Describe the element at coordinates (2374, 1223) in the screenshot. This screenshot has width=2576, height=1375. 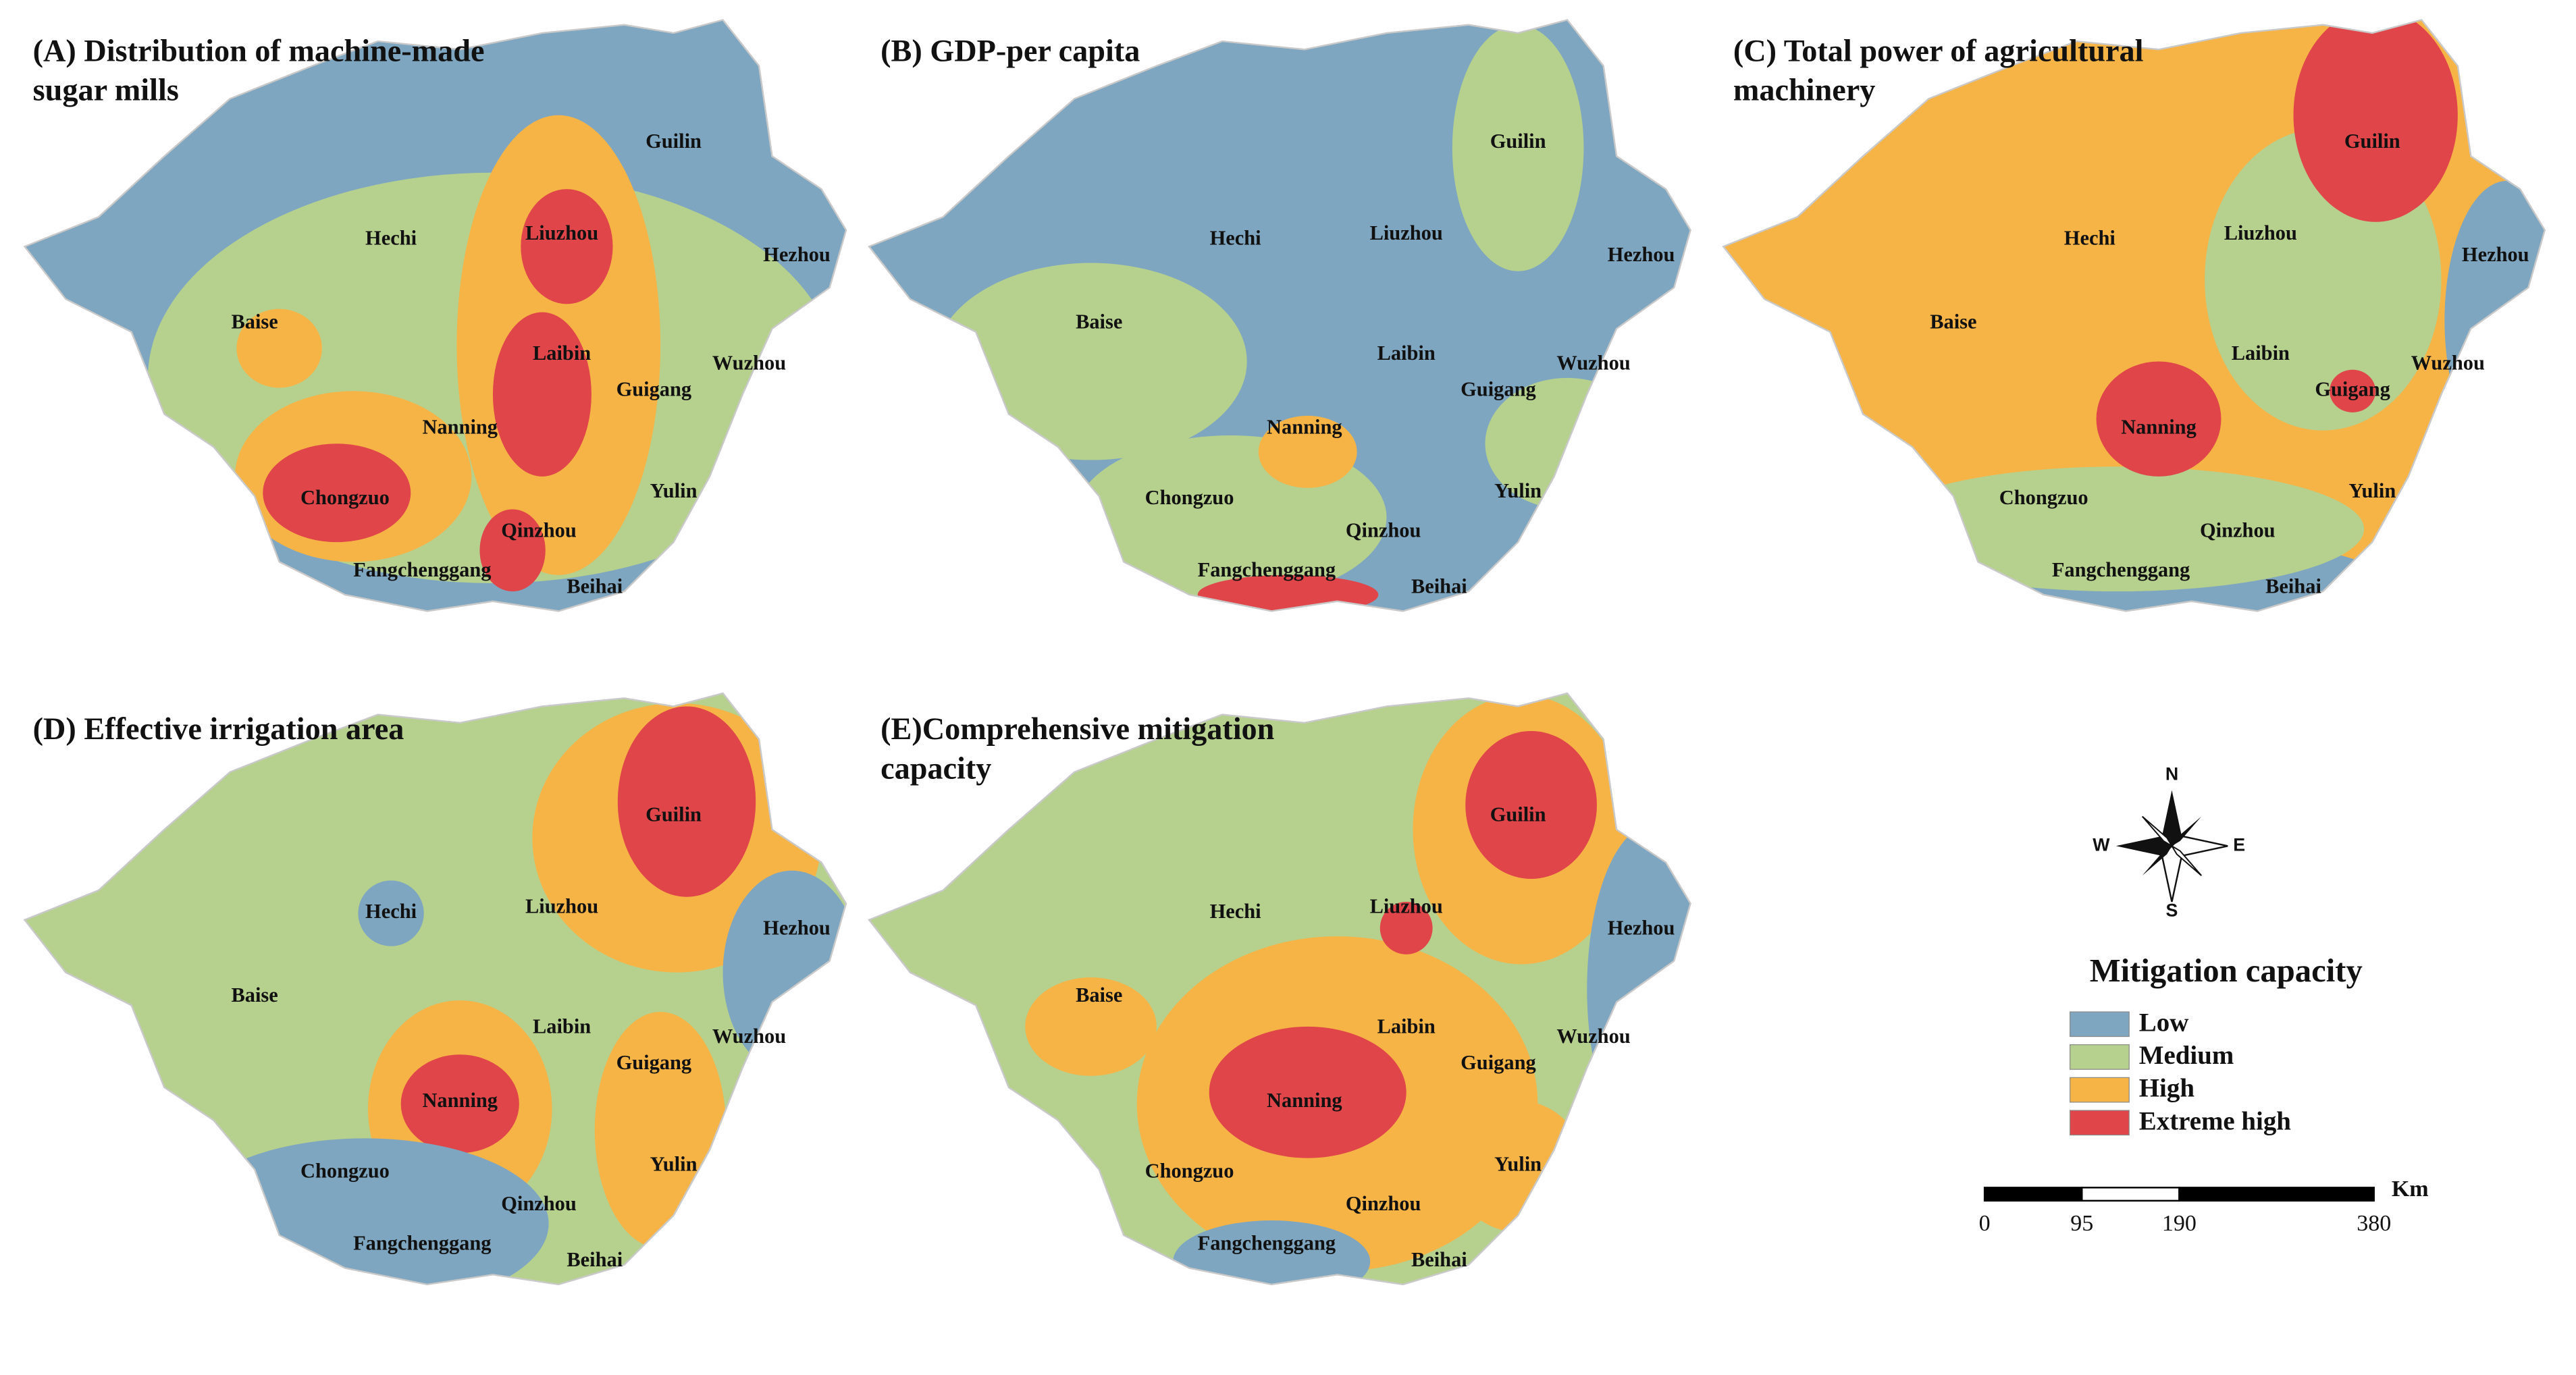
I see `scale-tick-label: 380` at that location.